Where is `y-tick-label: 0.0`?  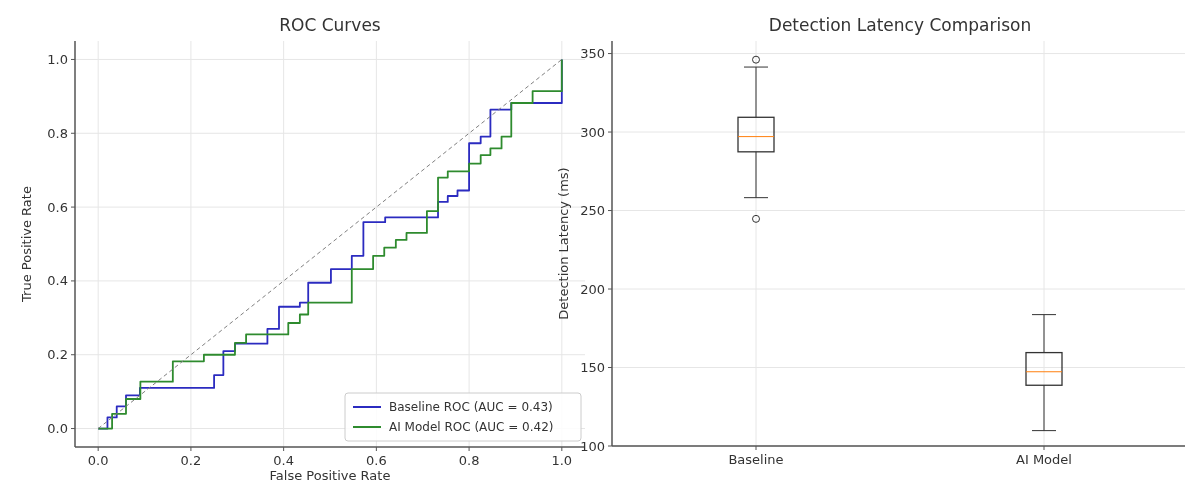 y-tick-label: 0.0 is located at coordinates (57, 429).